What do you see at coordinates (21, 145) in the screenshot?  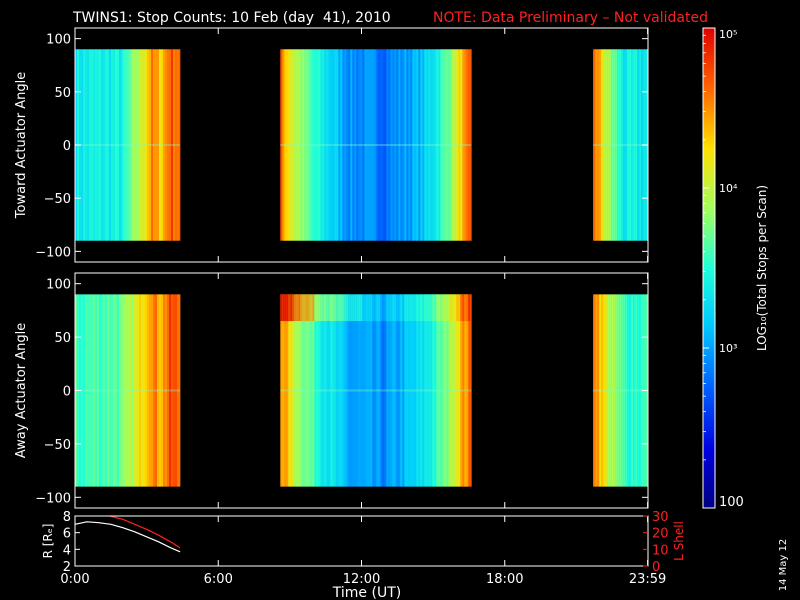 I see `y-axis-label: Toward Actuator Angle` at bounding box center [21, 145].